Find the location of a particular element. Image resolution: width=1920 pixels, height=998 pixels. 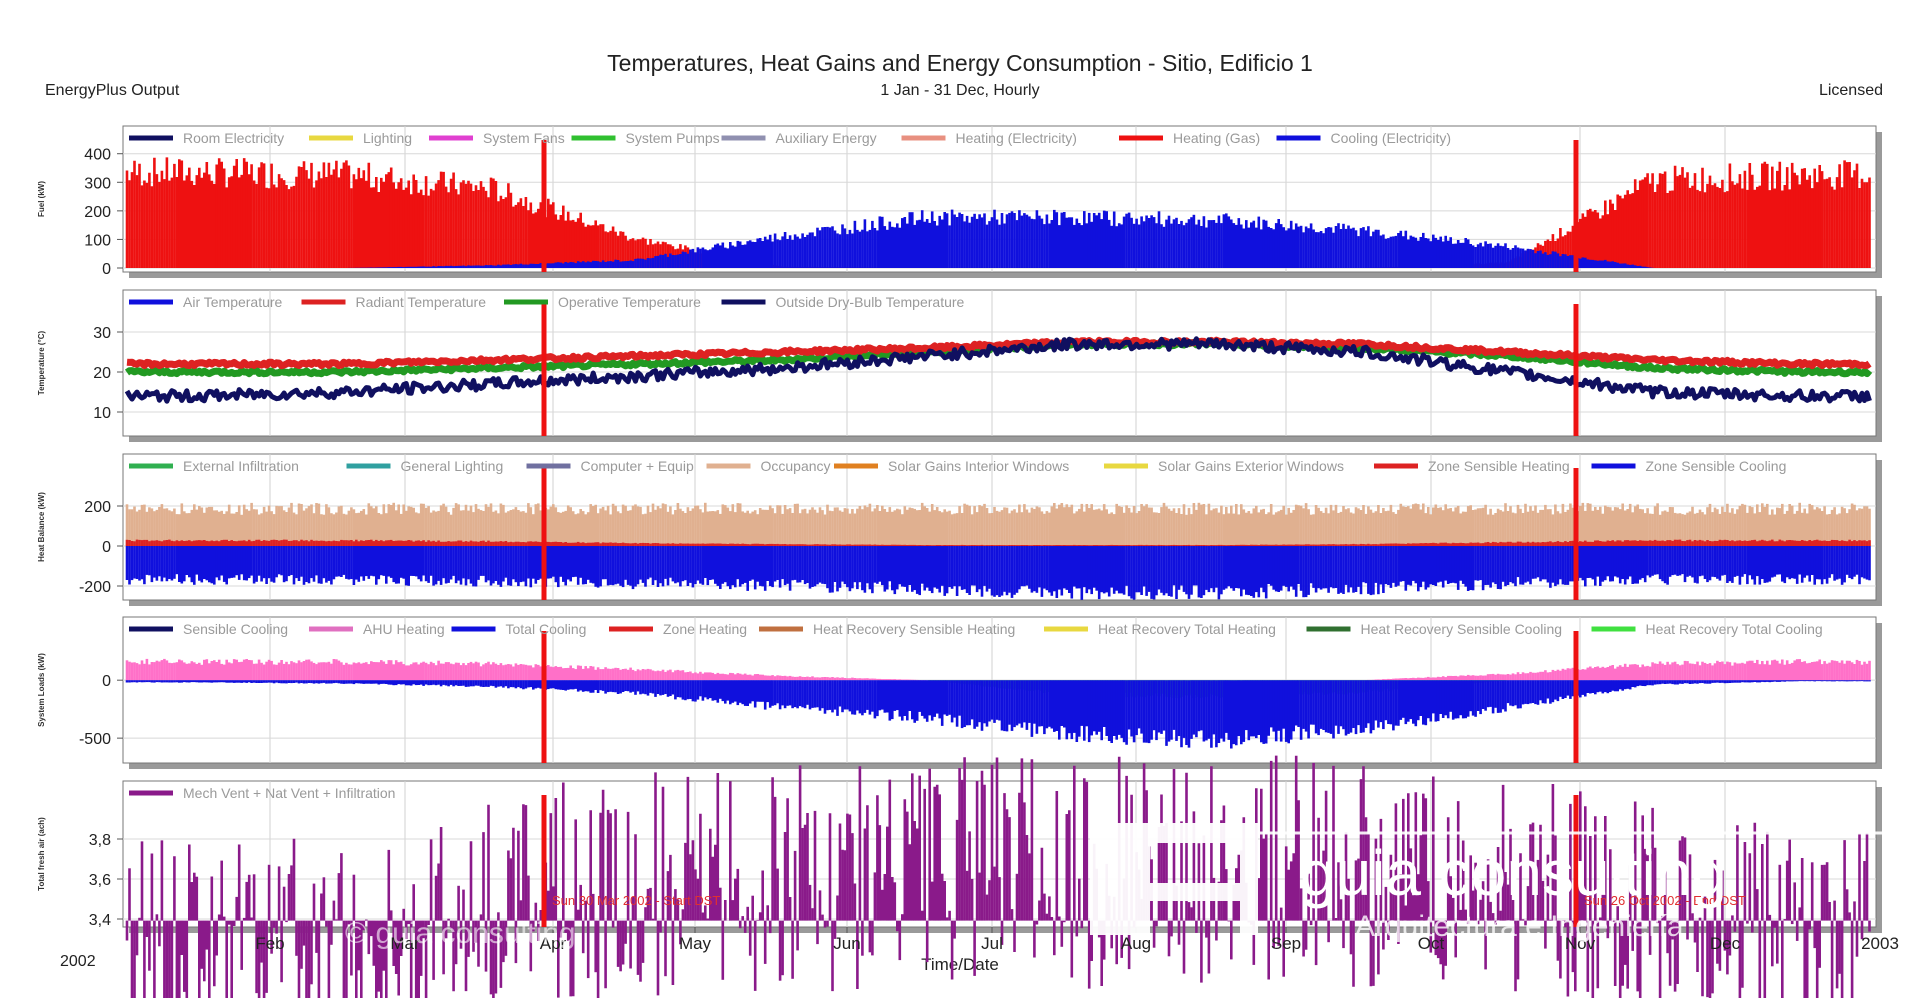

y-axis-label: Fuel (kW) is located at coordinates (41, 199).